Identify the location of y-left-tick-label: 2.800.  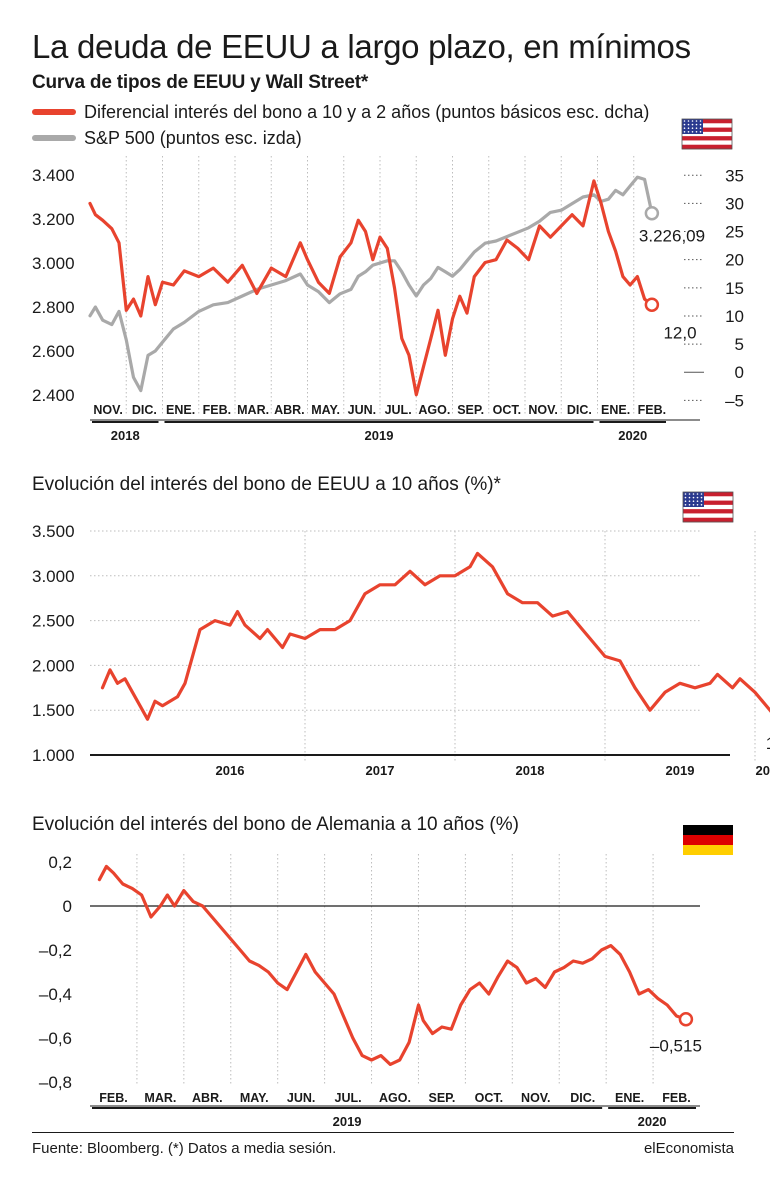
(53, 307).